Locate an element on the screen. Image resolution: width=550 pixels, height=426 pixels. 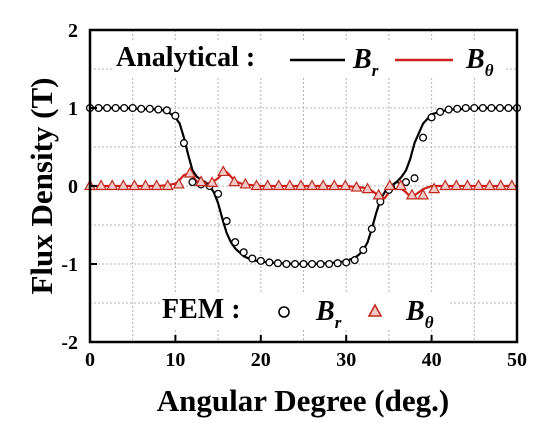
legend-analytical-label: Analytical : is located at coordinates (185, 57).